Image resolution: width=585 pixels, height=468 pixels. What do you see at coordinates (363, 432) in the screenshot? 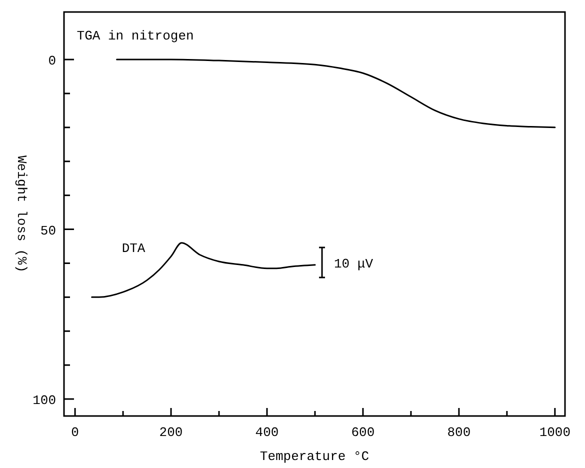
I see `x-tick-label: 600` at bounding box center [363, 432].